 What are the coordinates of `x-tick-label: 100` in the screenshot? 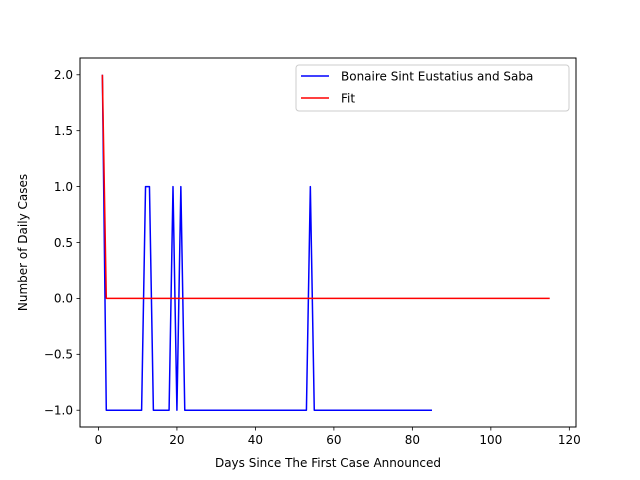 It's located at (490, 440).